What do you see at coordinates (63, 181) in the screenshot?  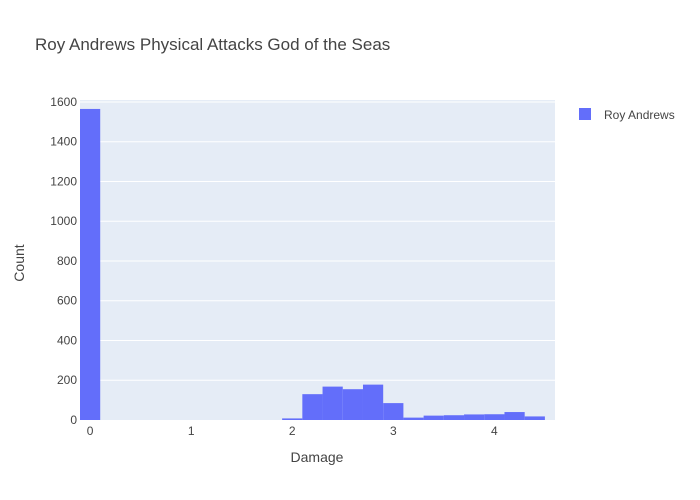 I see `y-tick-label: 1200` at bounding box center [63, 181].